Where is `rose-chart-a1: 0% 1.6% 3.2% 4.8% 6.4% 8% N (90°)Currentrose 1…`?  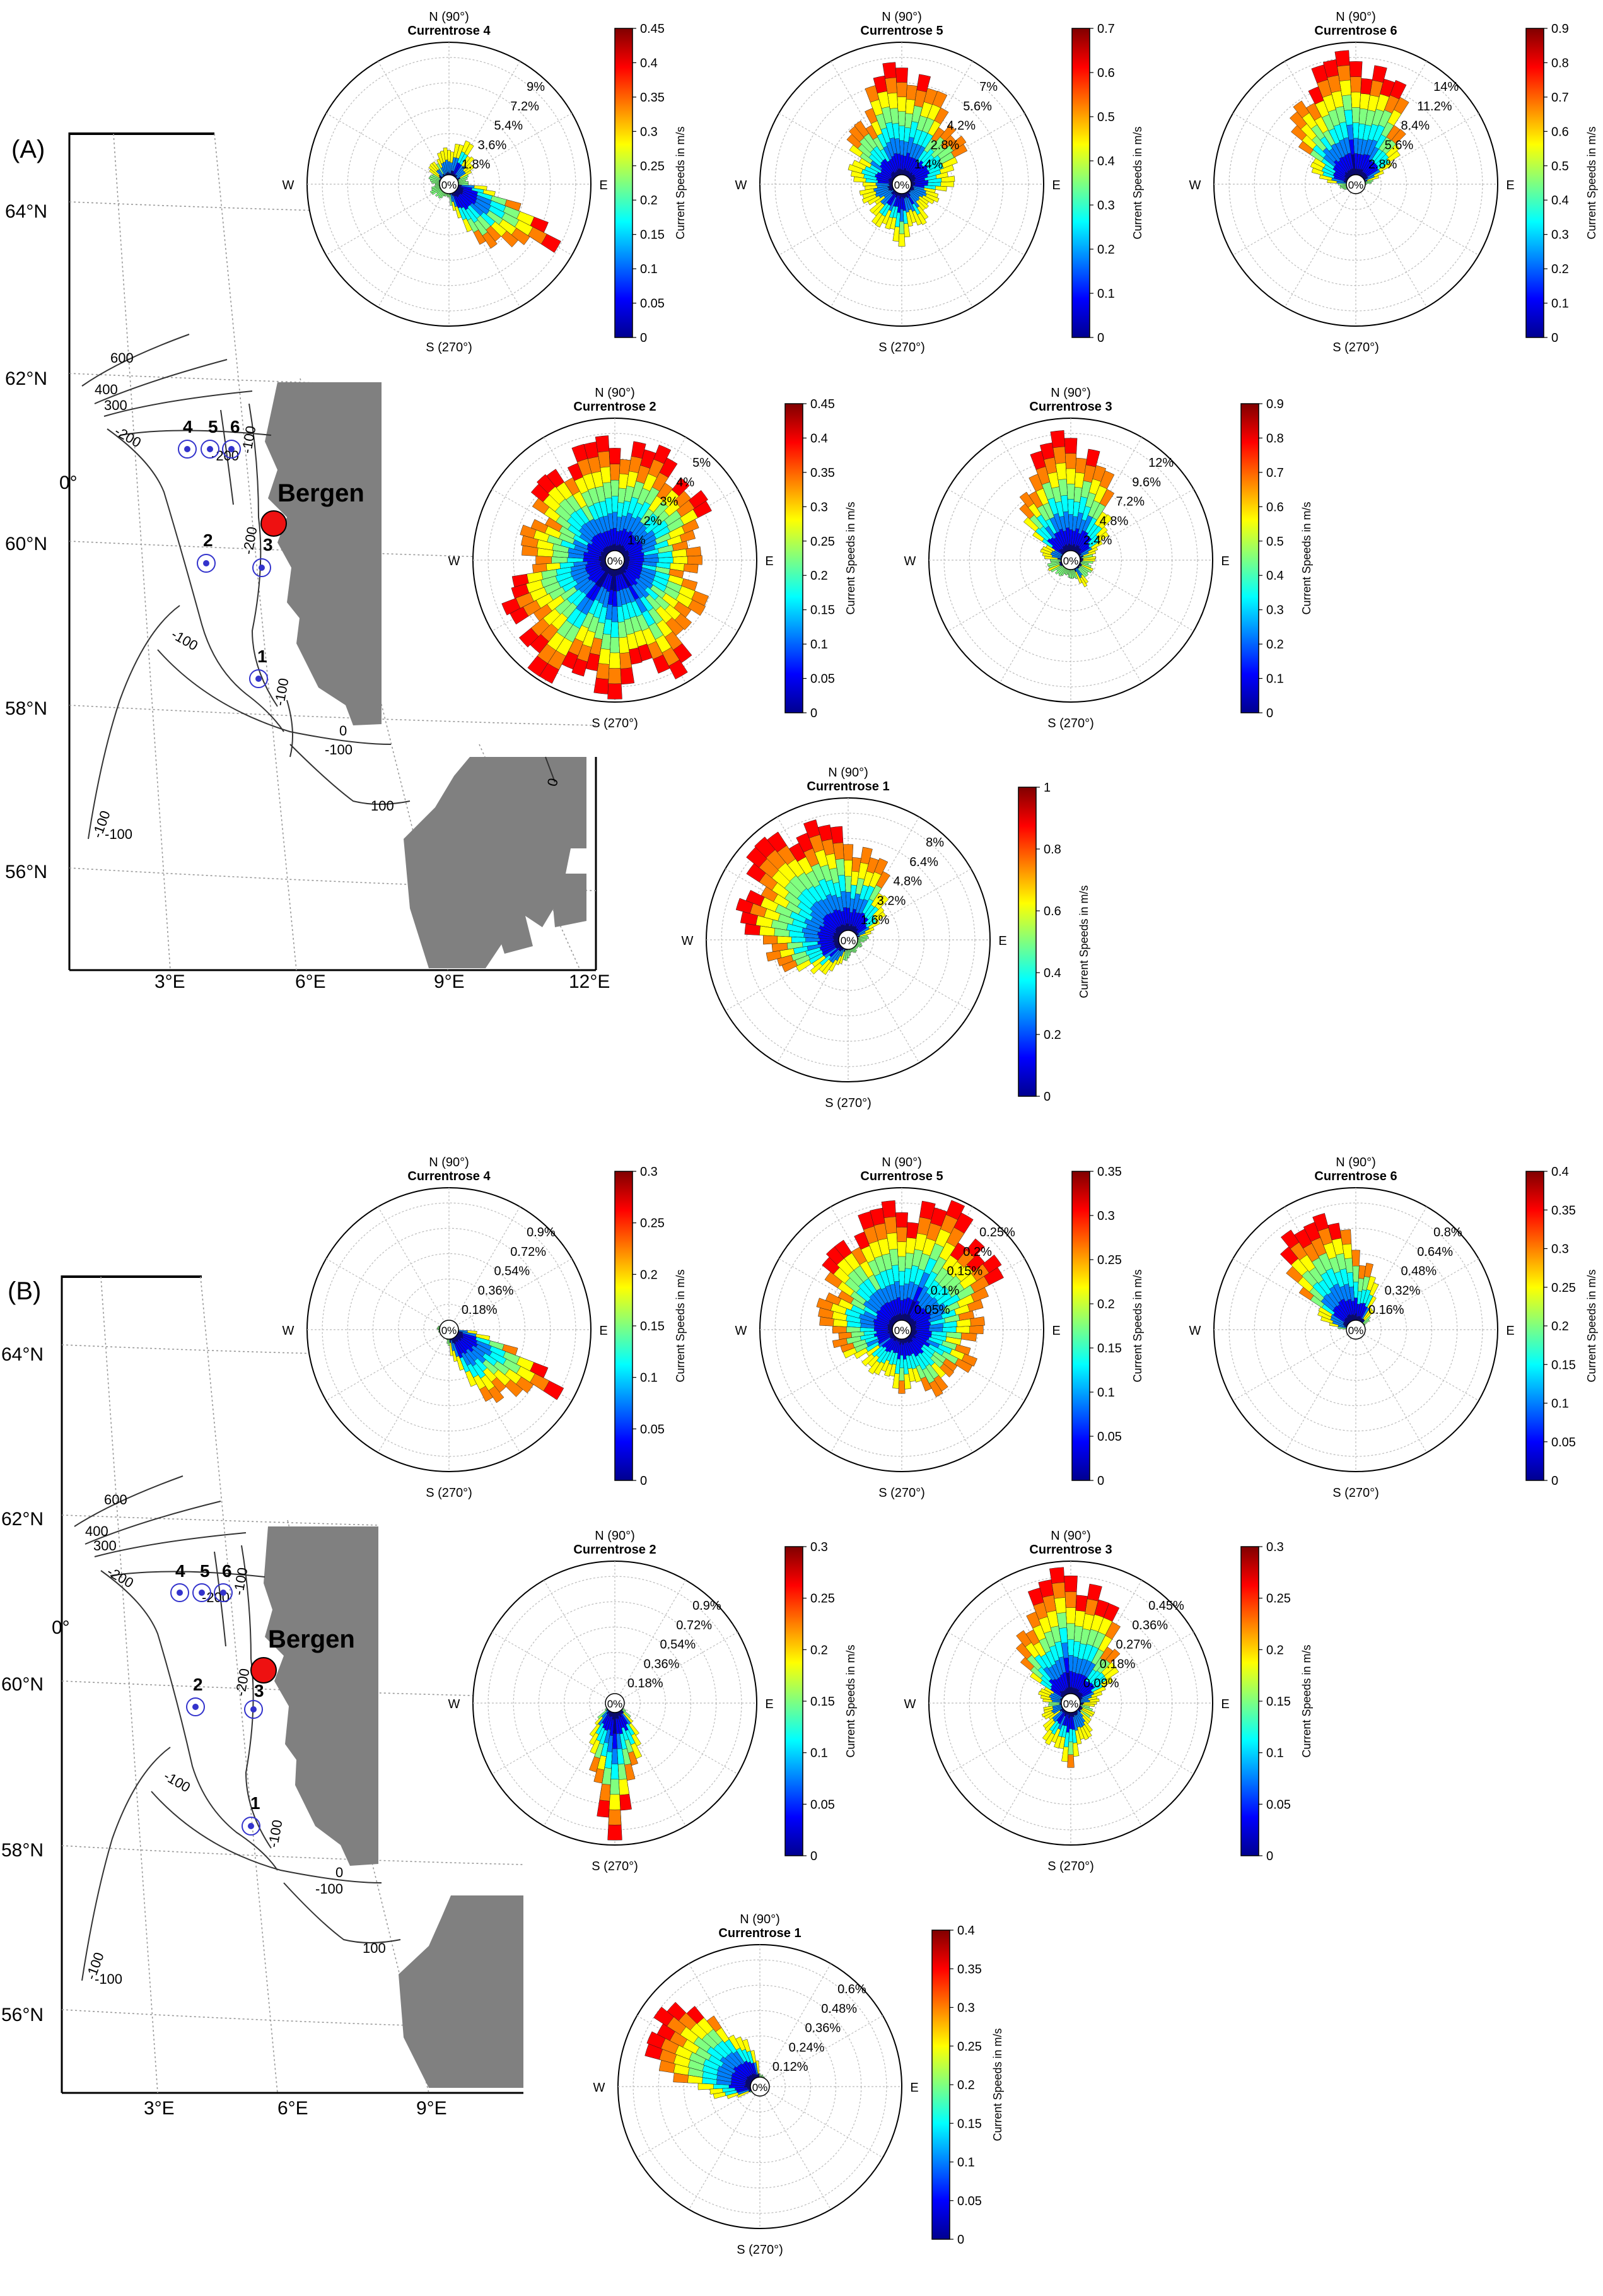
rose-chart-a1: 0% 1.6% 3.2% 4.8% 6.4% 8% N (90°)Currentrose 1… is located at coordinates (886, 938).